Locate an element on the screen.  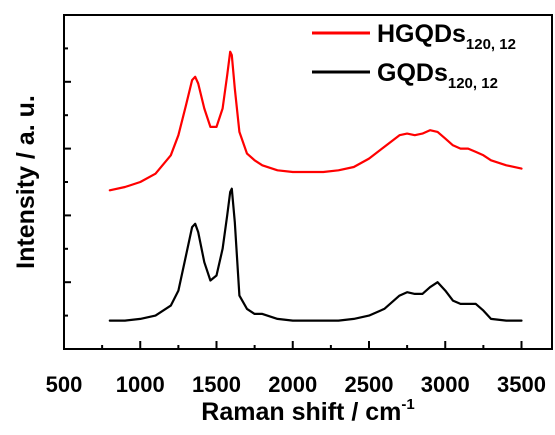
x-tick-label: 500 is located at coordinates (64, 384).